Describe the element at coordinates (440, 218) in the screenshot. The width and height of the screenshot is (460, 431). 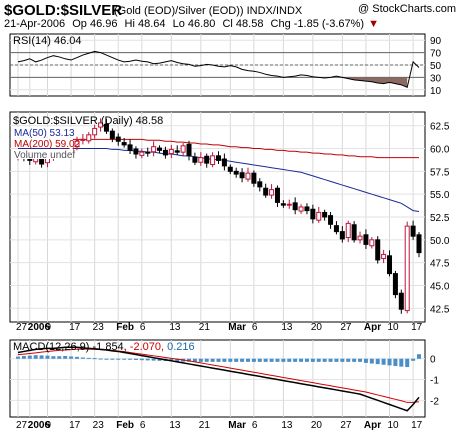
I see `price-tick-label: 52.5` at that location.